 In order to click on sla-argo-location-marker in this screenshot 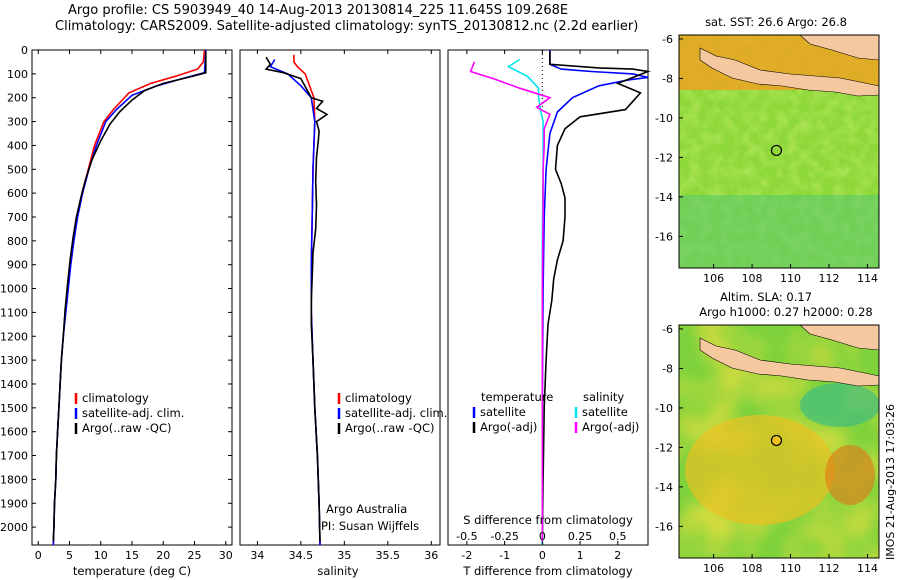, I will do `click(776, 440)`.